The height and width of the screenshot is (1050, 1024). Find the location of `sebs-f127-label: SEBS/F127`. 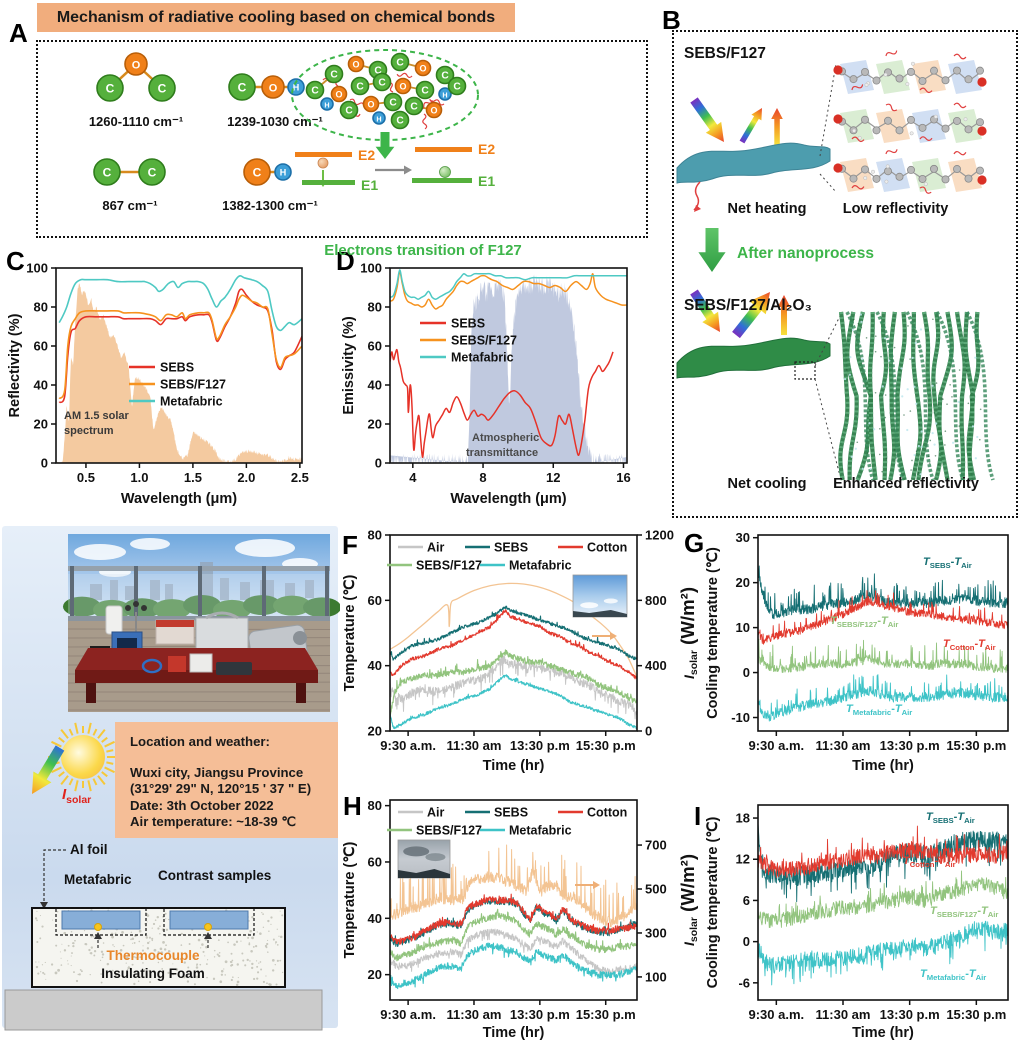

sebs-f127-label: SEBS/F127 is located at coordinates (725, 53).